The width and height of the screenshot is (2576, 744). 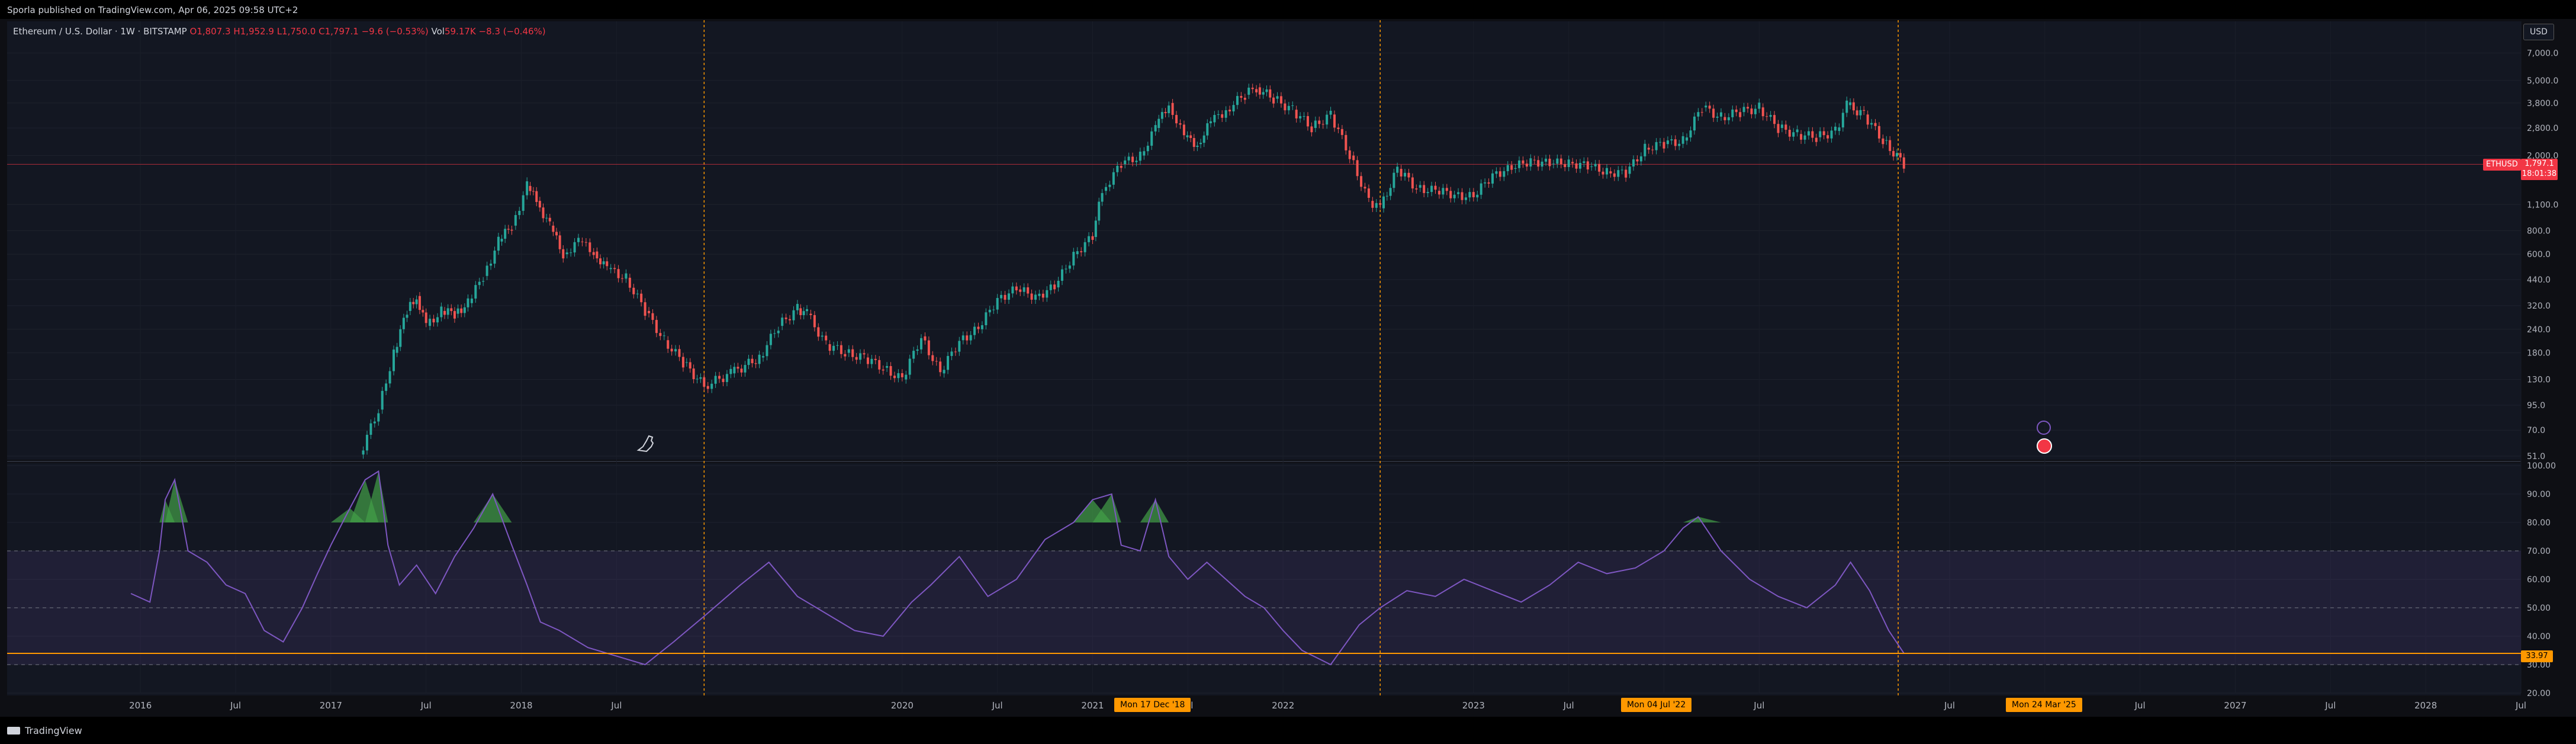 I want to click on price-tick-label: 95.0, so click(x=2536, y=406).